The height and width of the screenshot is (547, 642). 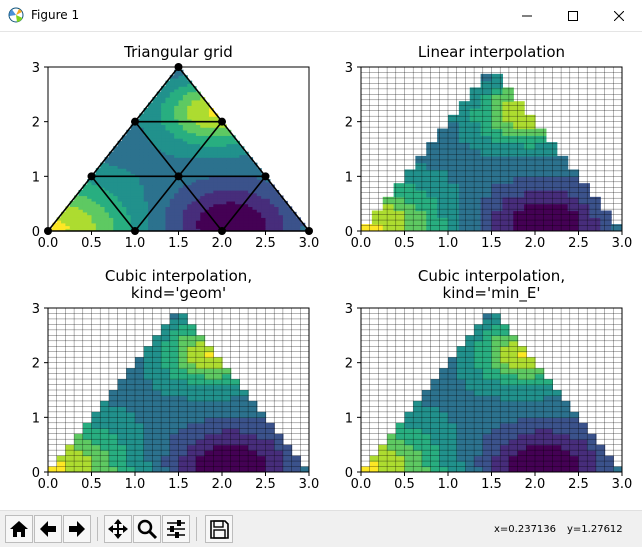 I want to click on save-button, so click(x=219, y=529).